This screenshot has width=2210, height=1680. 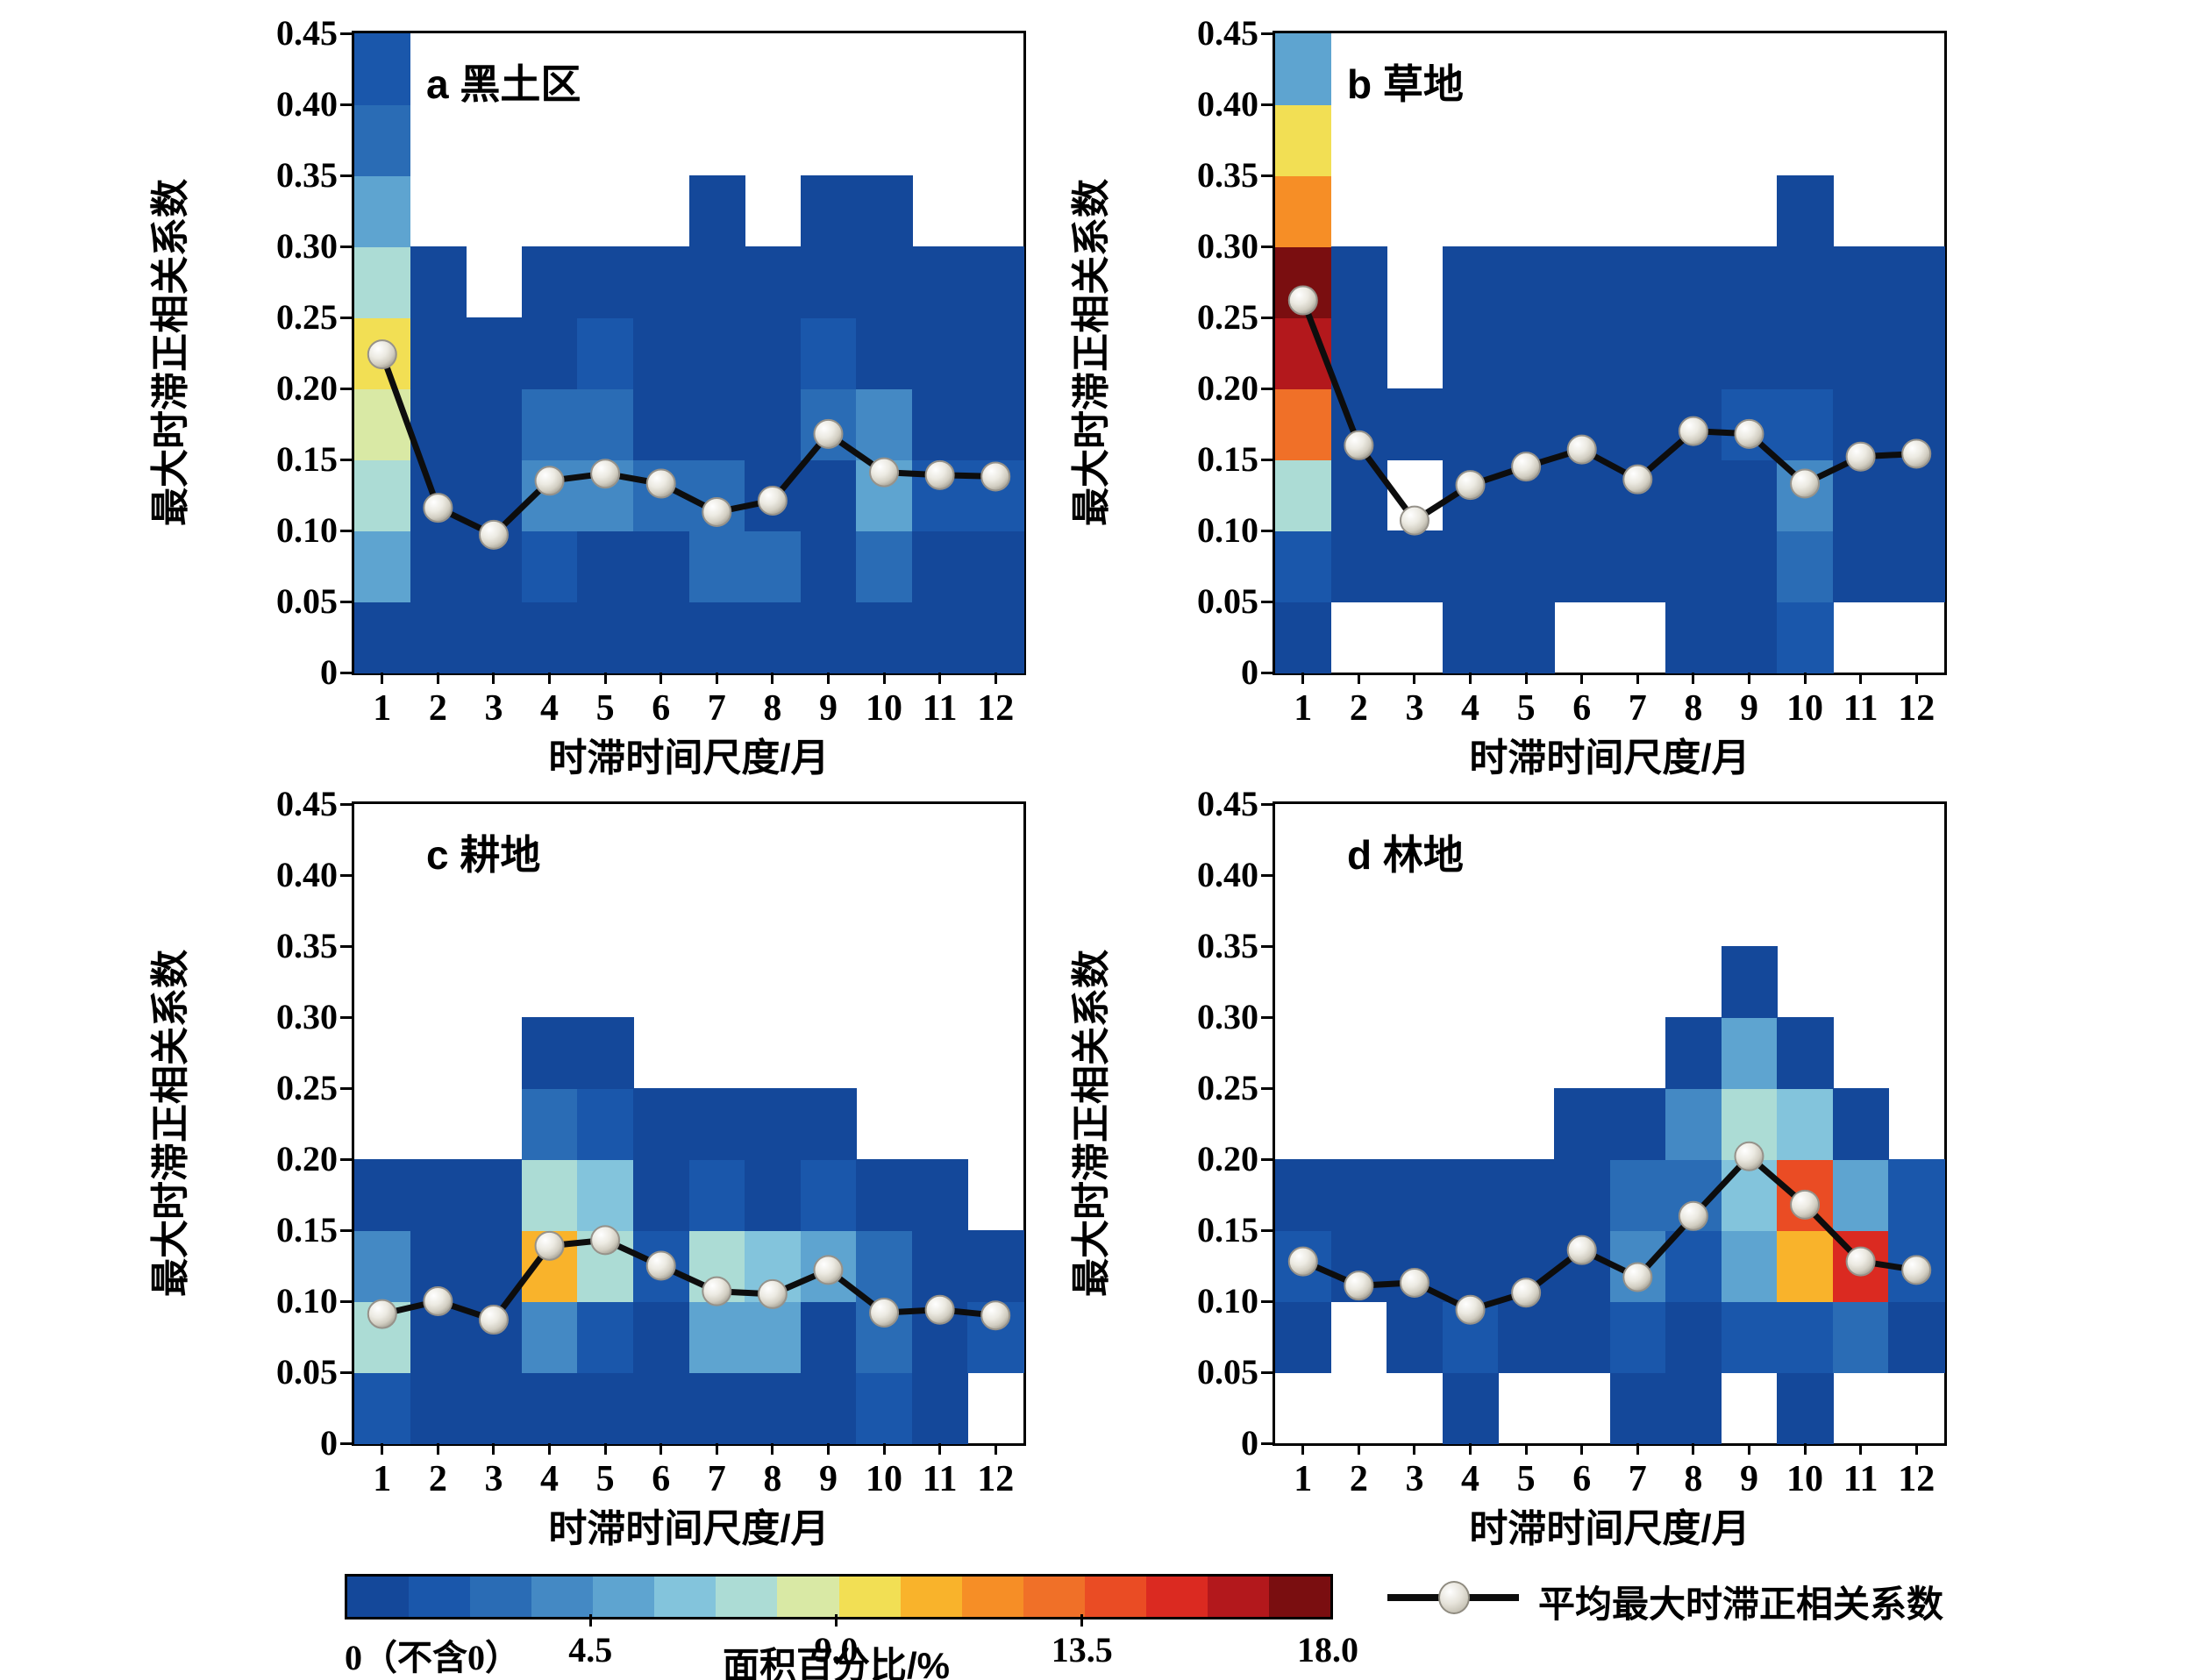 I want to click on heatmap-cell-m11-bin2, so click(x=1861, y=495).